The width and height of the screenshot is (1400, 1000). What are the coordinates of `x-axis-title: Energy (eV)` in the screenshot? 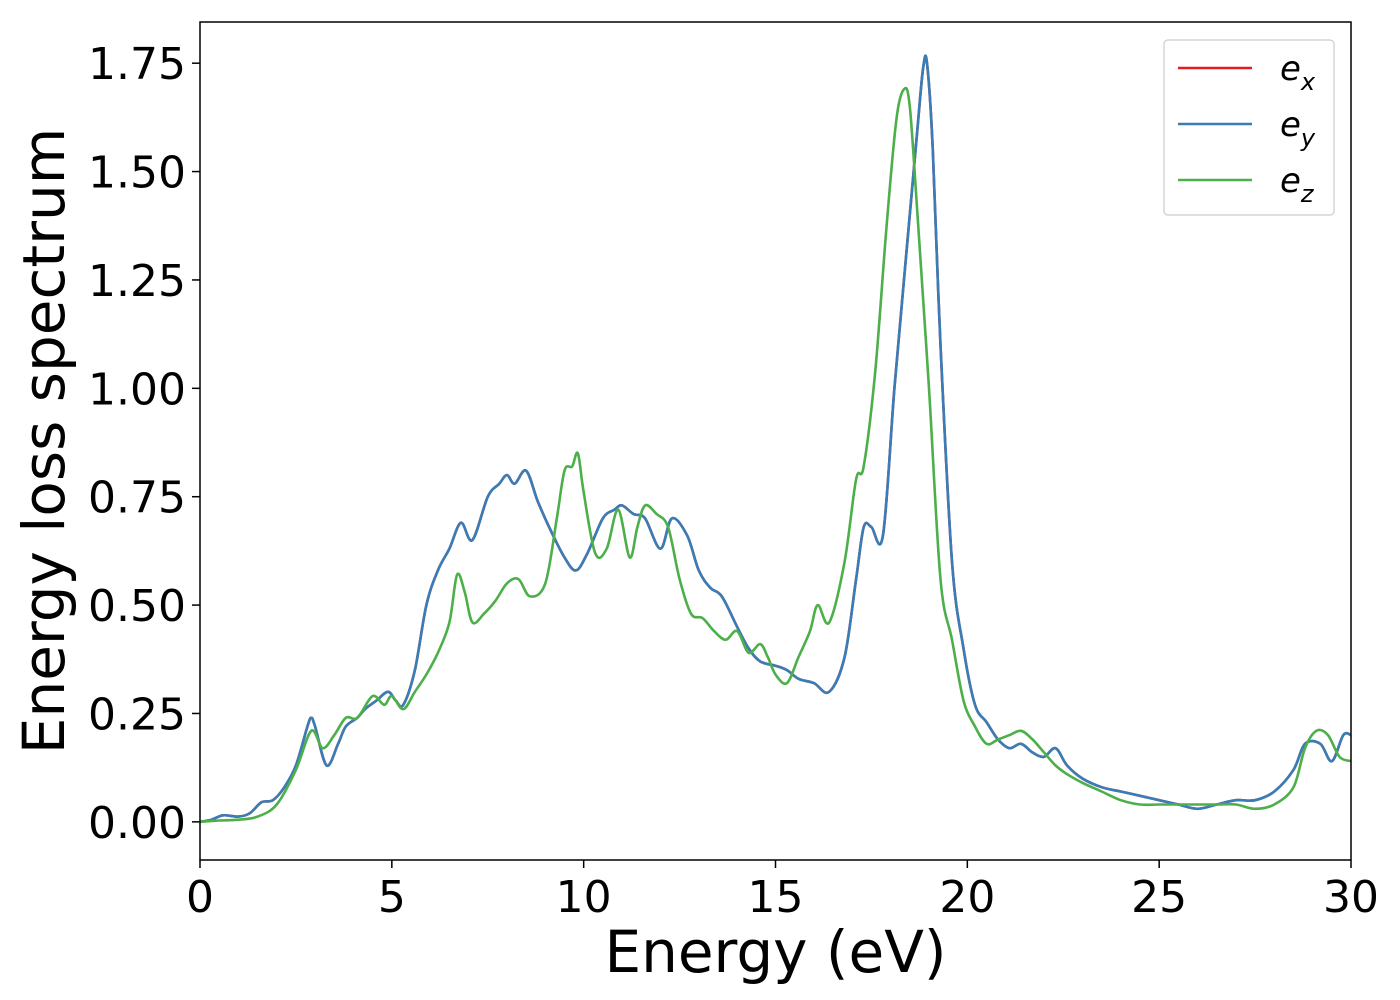 It's located at (775, 952).